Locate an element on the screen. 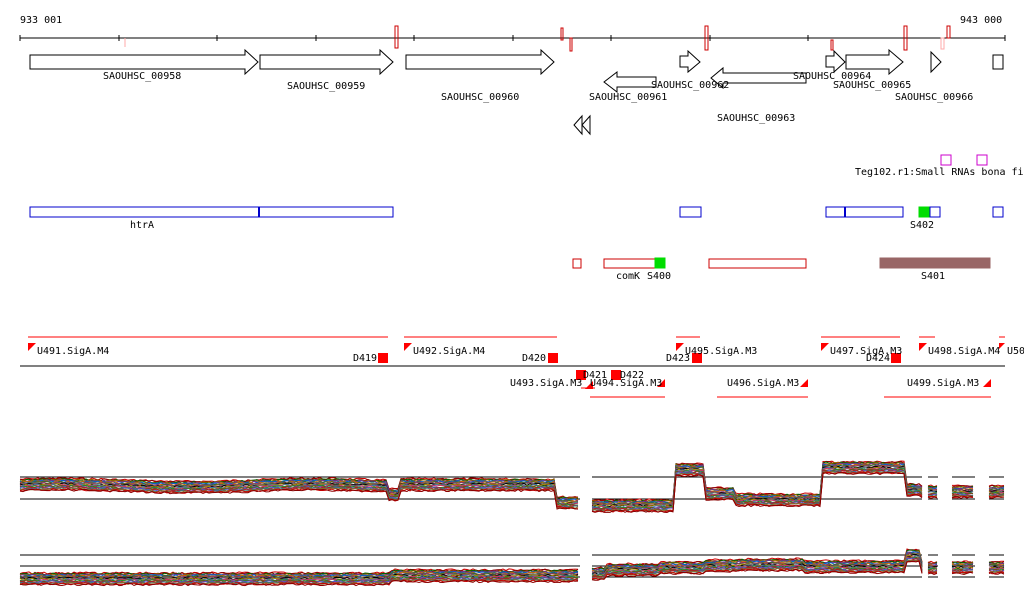 Image resolution: width=1024 pixels, height=611 pixels. gene-label: SAOUHSC_00962 is located at coordinates (690, 85).